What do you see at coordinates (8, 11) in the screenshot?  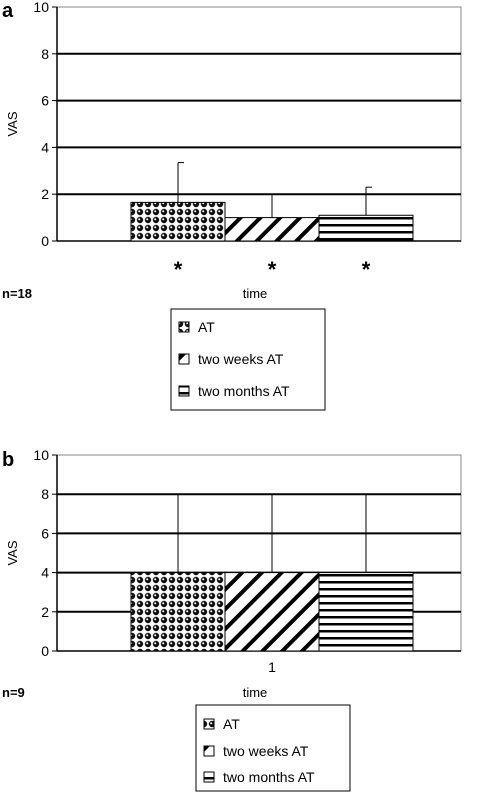 I see `panel-label: a` at bounding box center [8, 11].